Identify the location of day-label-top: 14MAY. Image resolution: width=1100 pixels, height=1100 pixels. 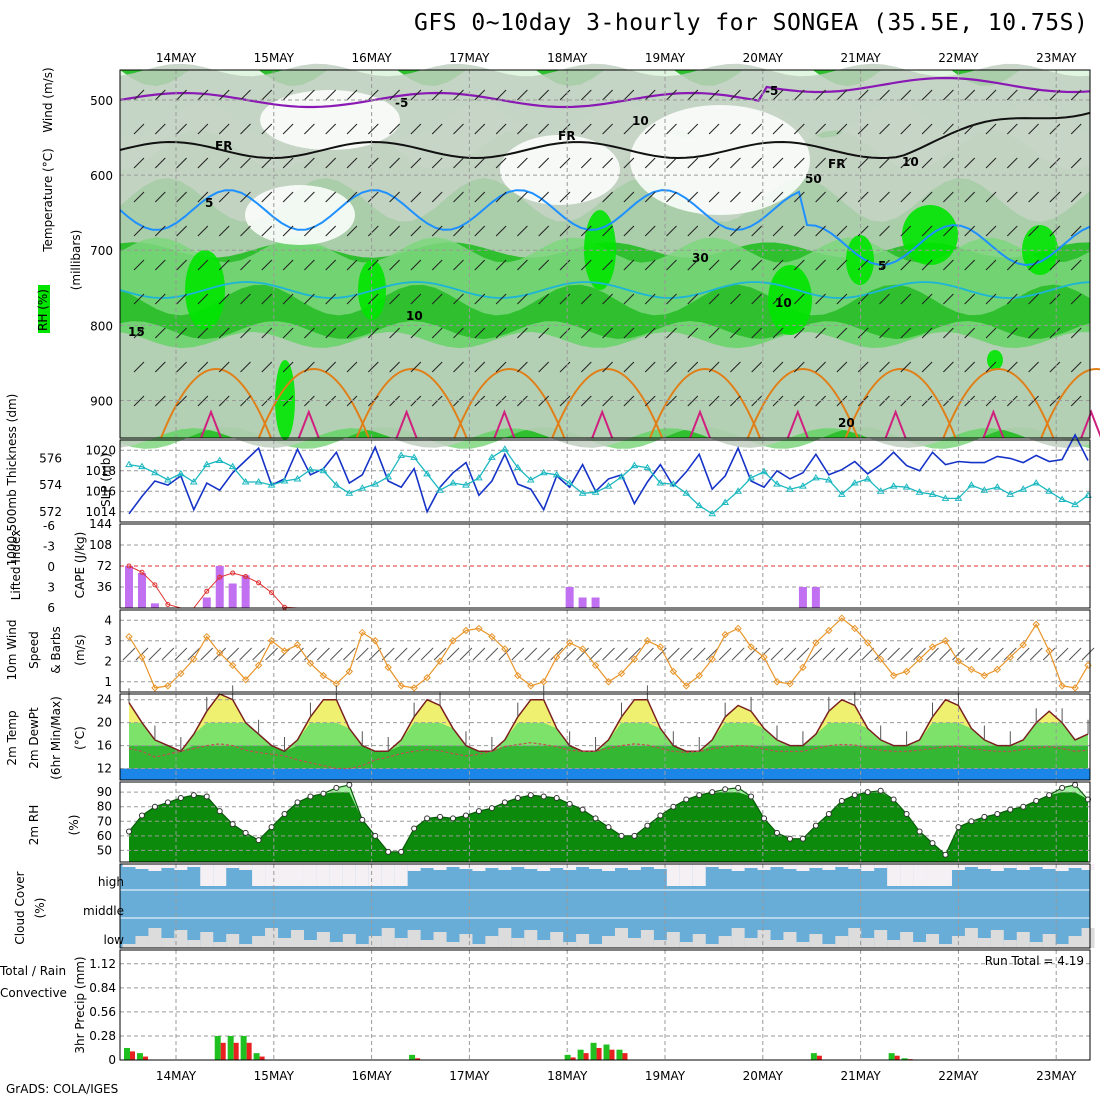
(176, 58).